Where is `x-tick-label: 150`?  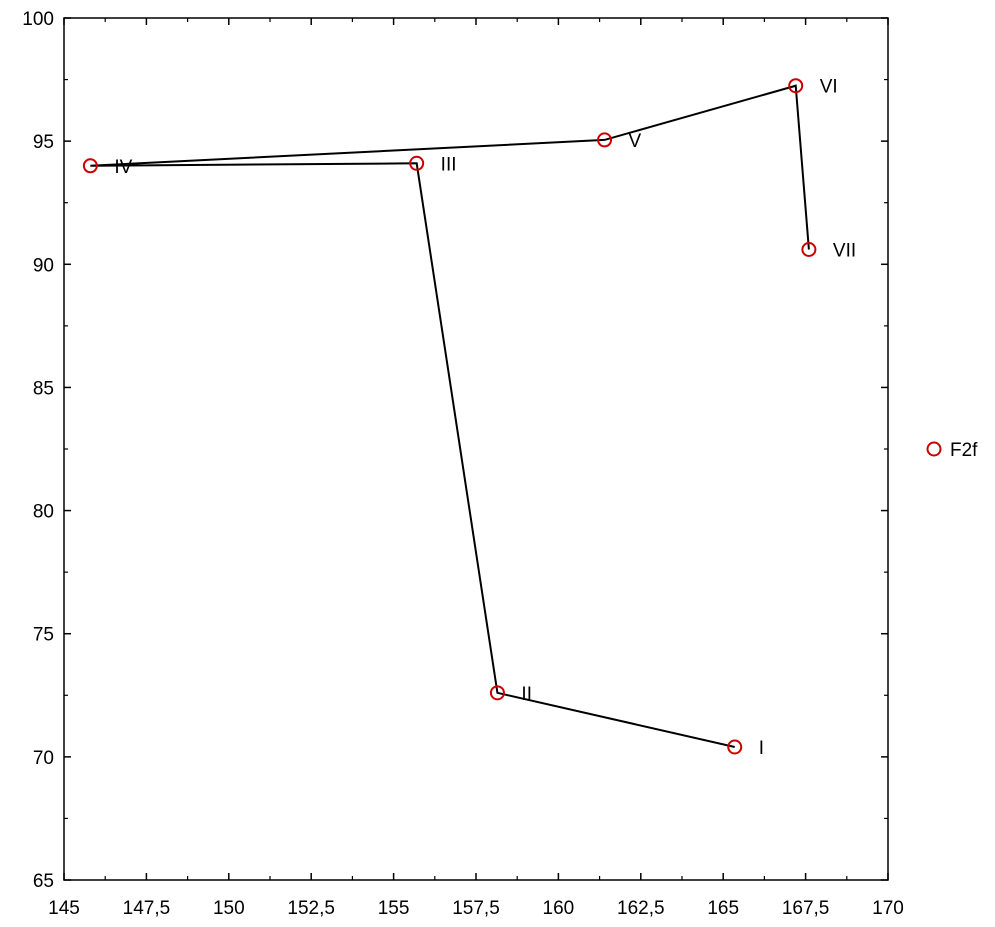
x-tick-label: 150 is located at coordinates (229, 908).